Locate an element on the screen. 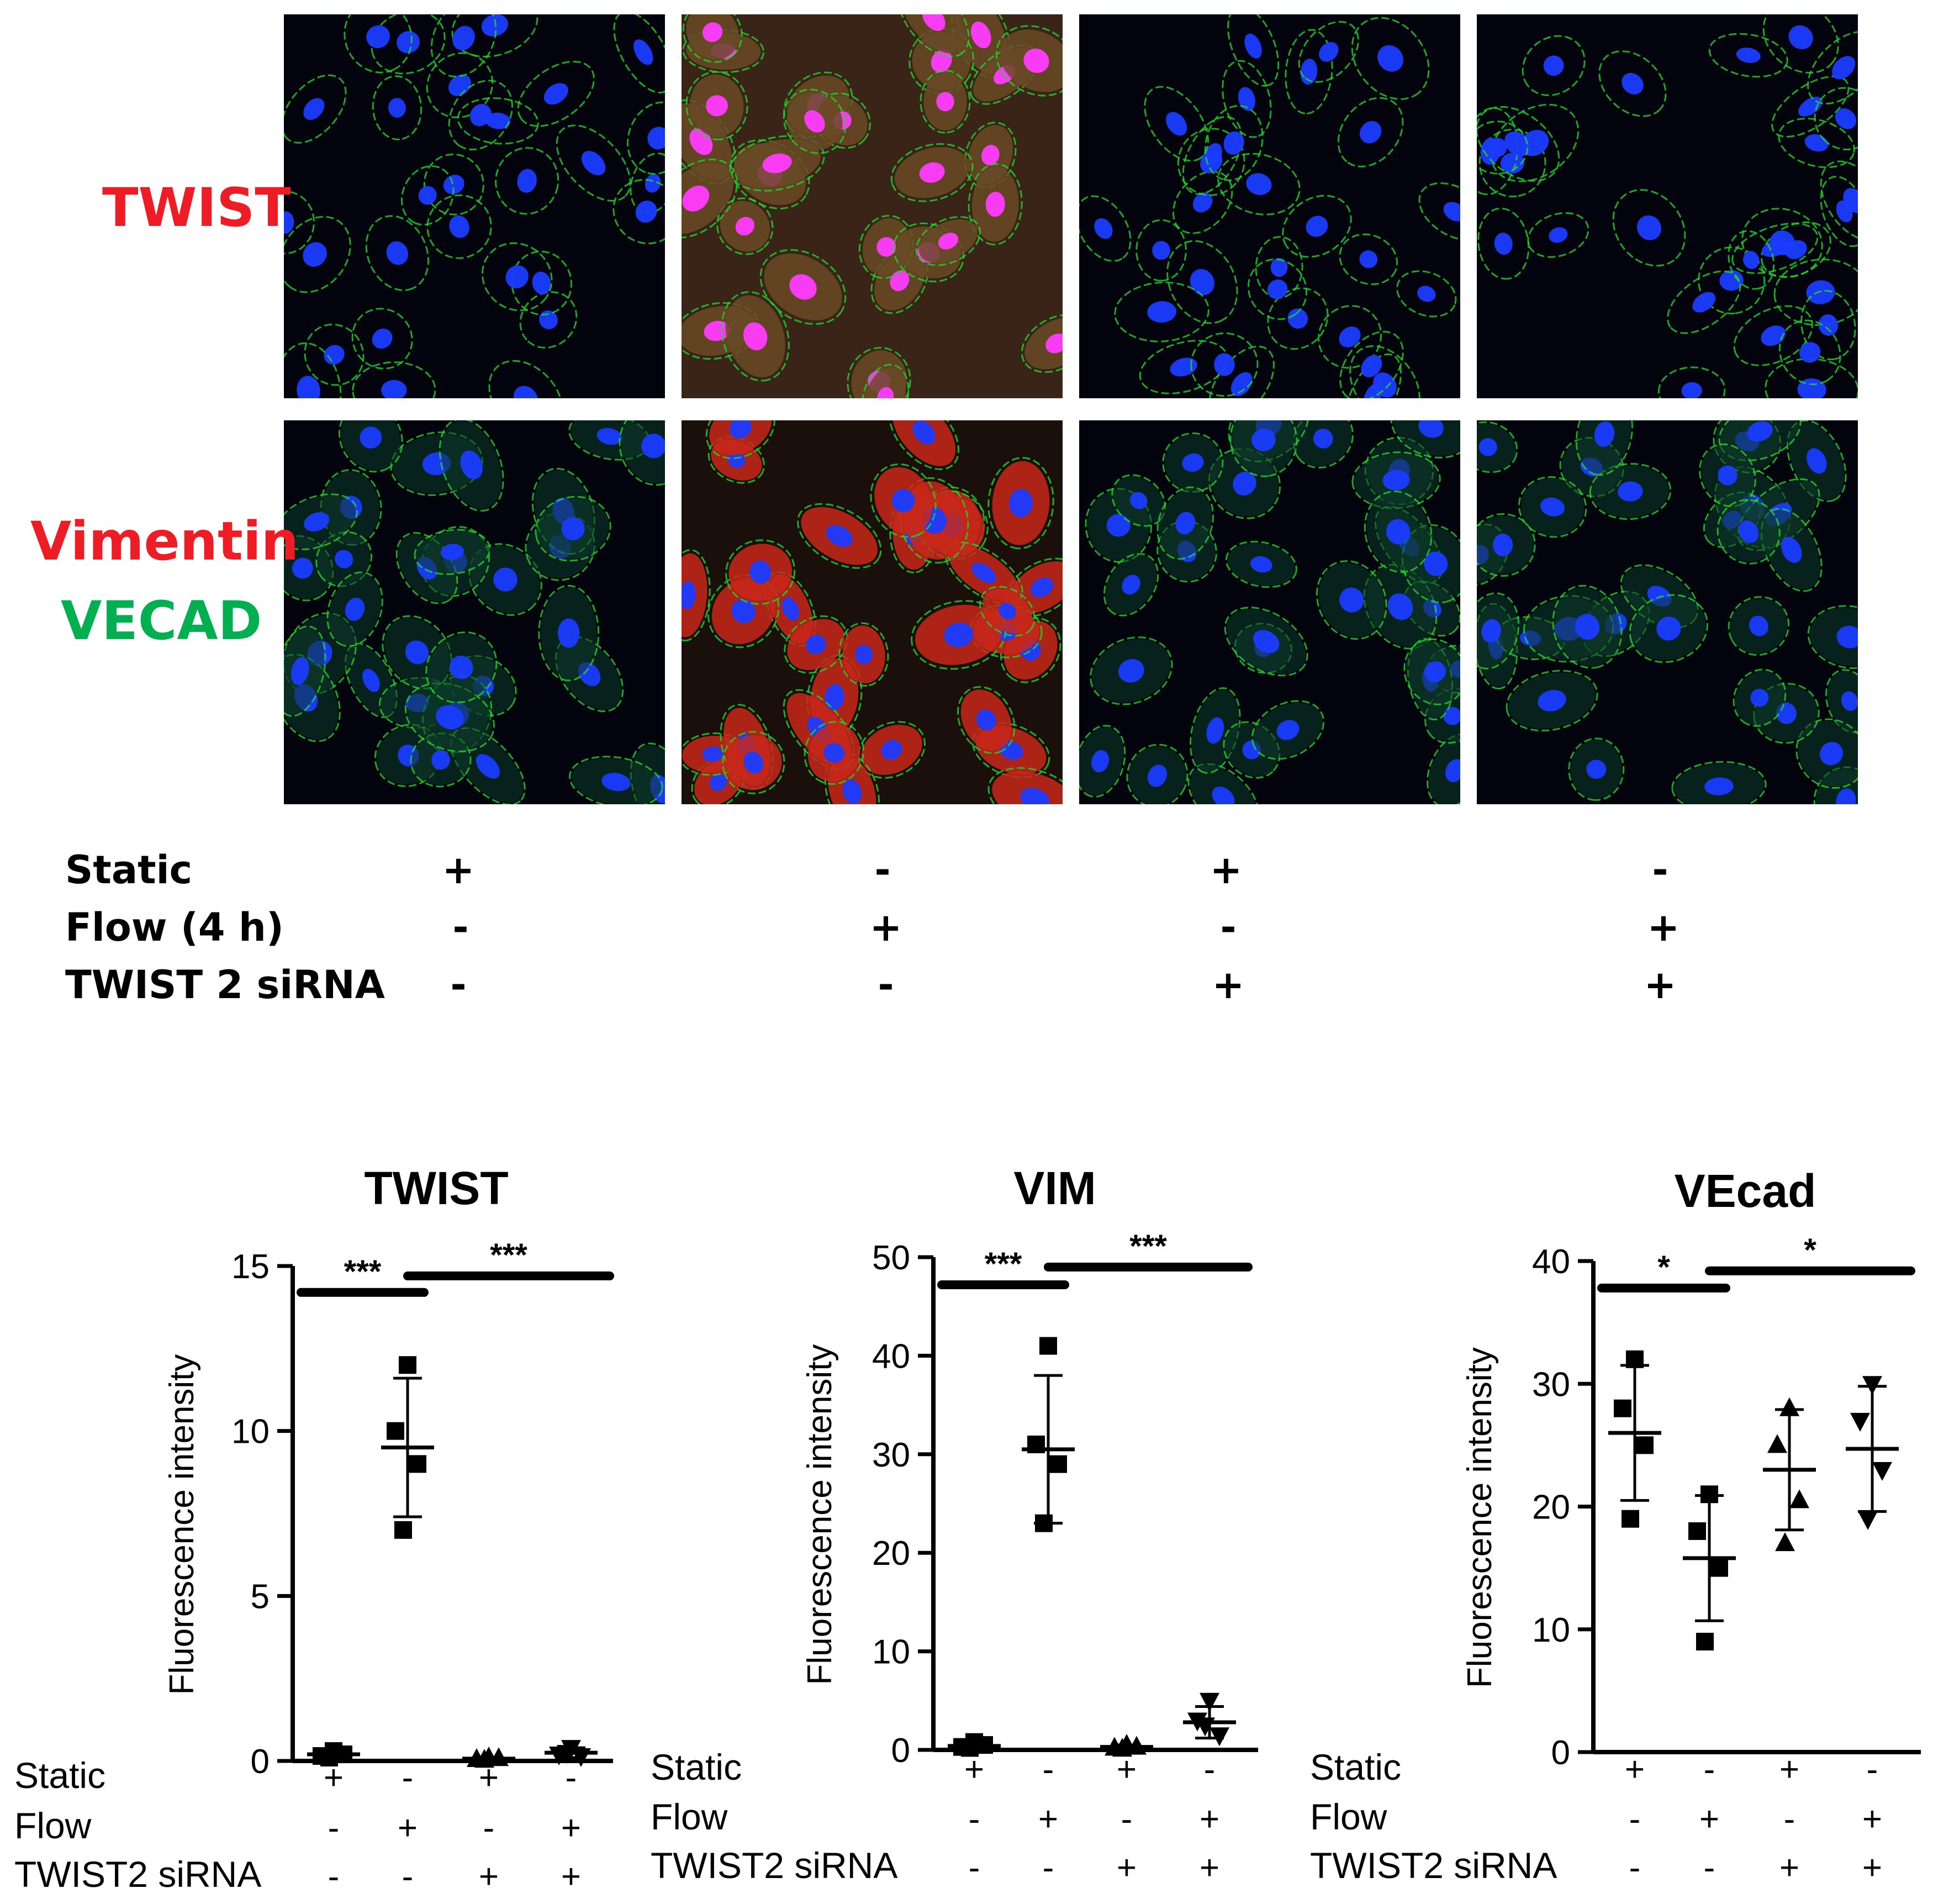 The width and height of the screenshot is (1933, 1904). condition-label-sirna: TWIST 2 siRNA is located at coordinates (225, 985).